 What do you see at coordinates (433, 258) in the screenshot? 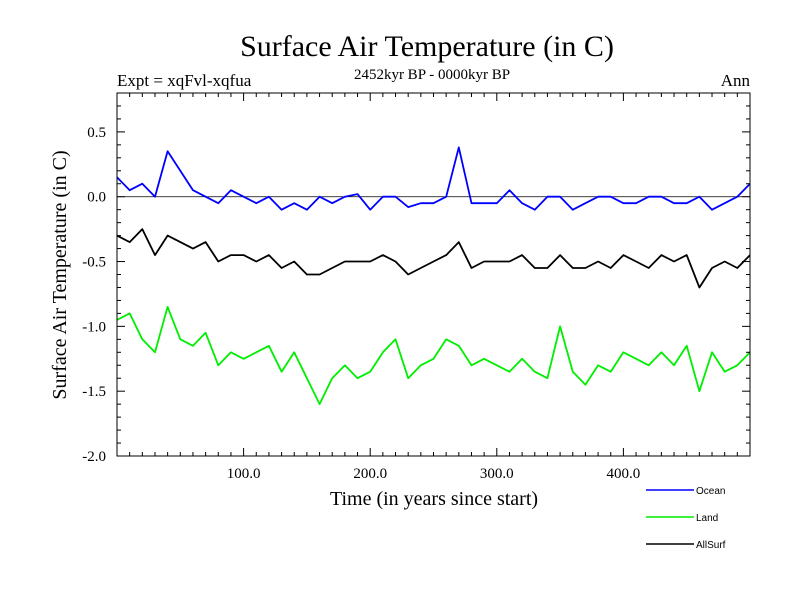
I see `series-line-allsurf` at bounding box center [433, 258].